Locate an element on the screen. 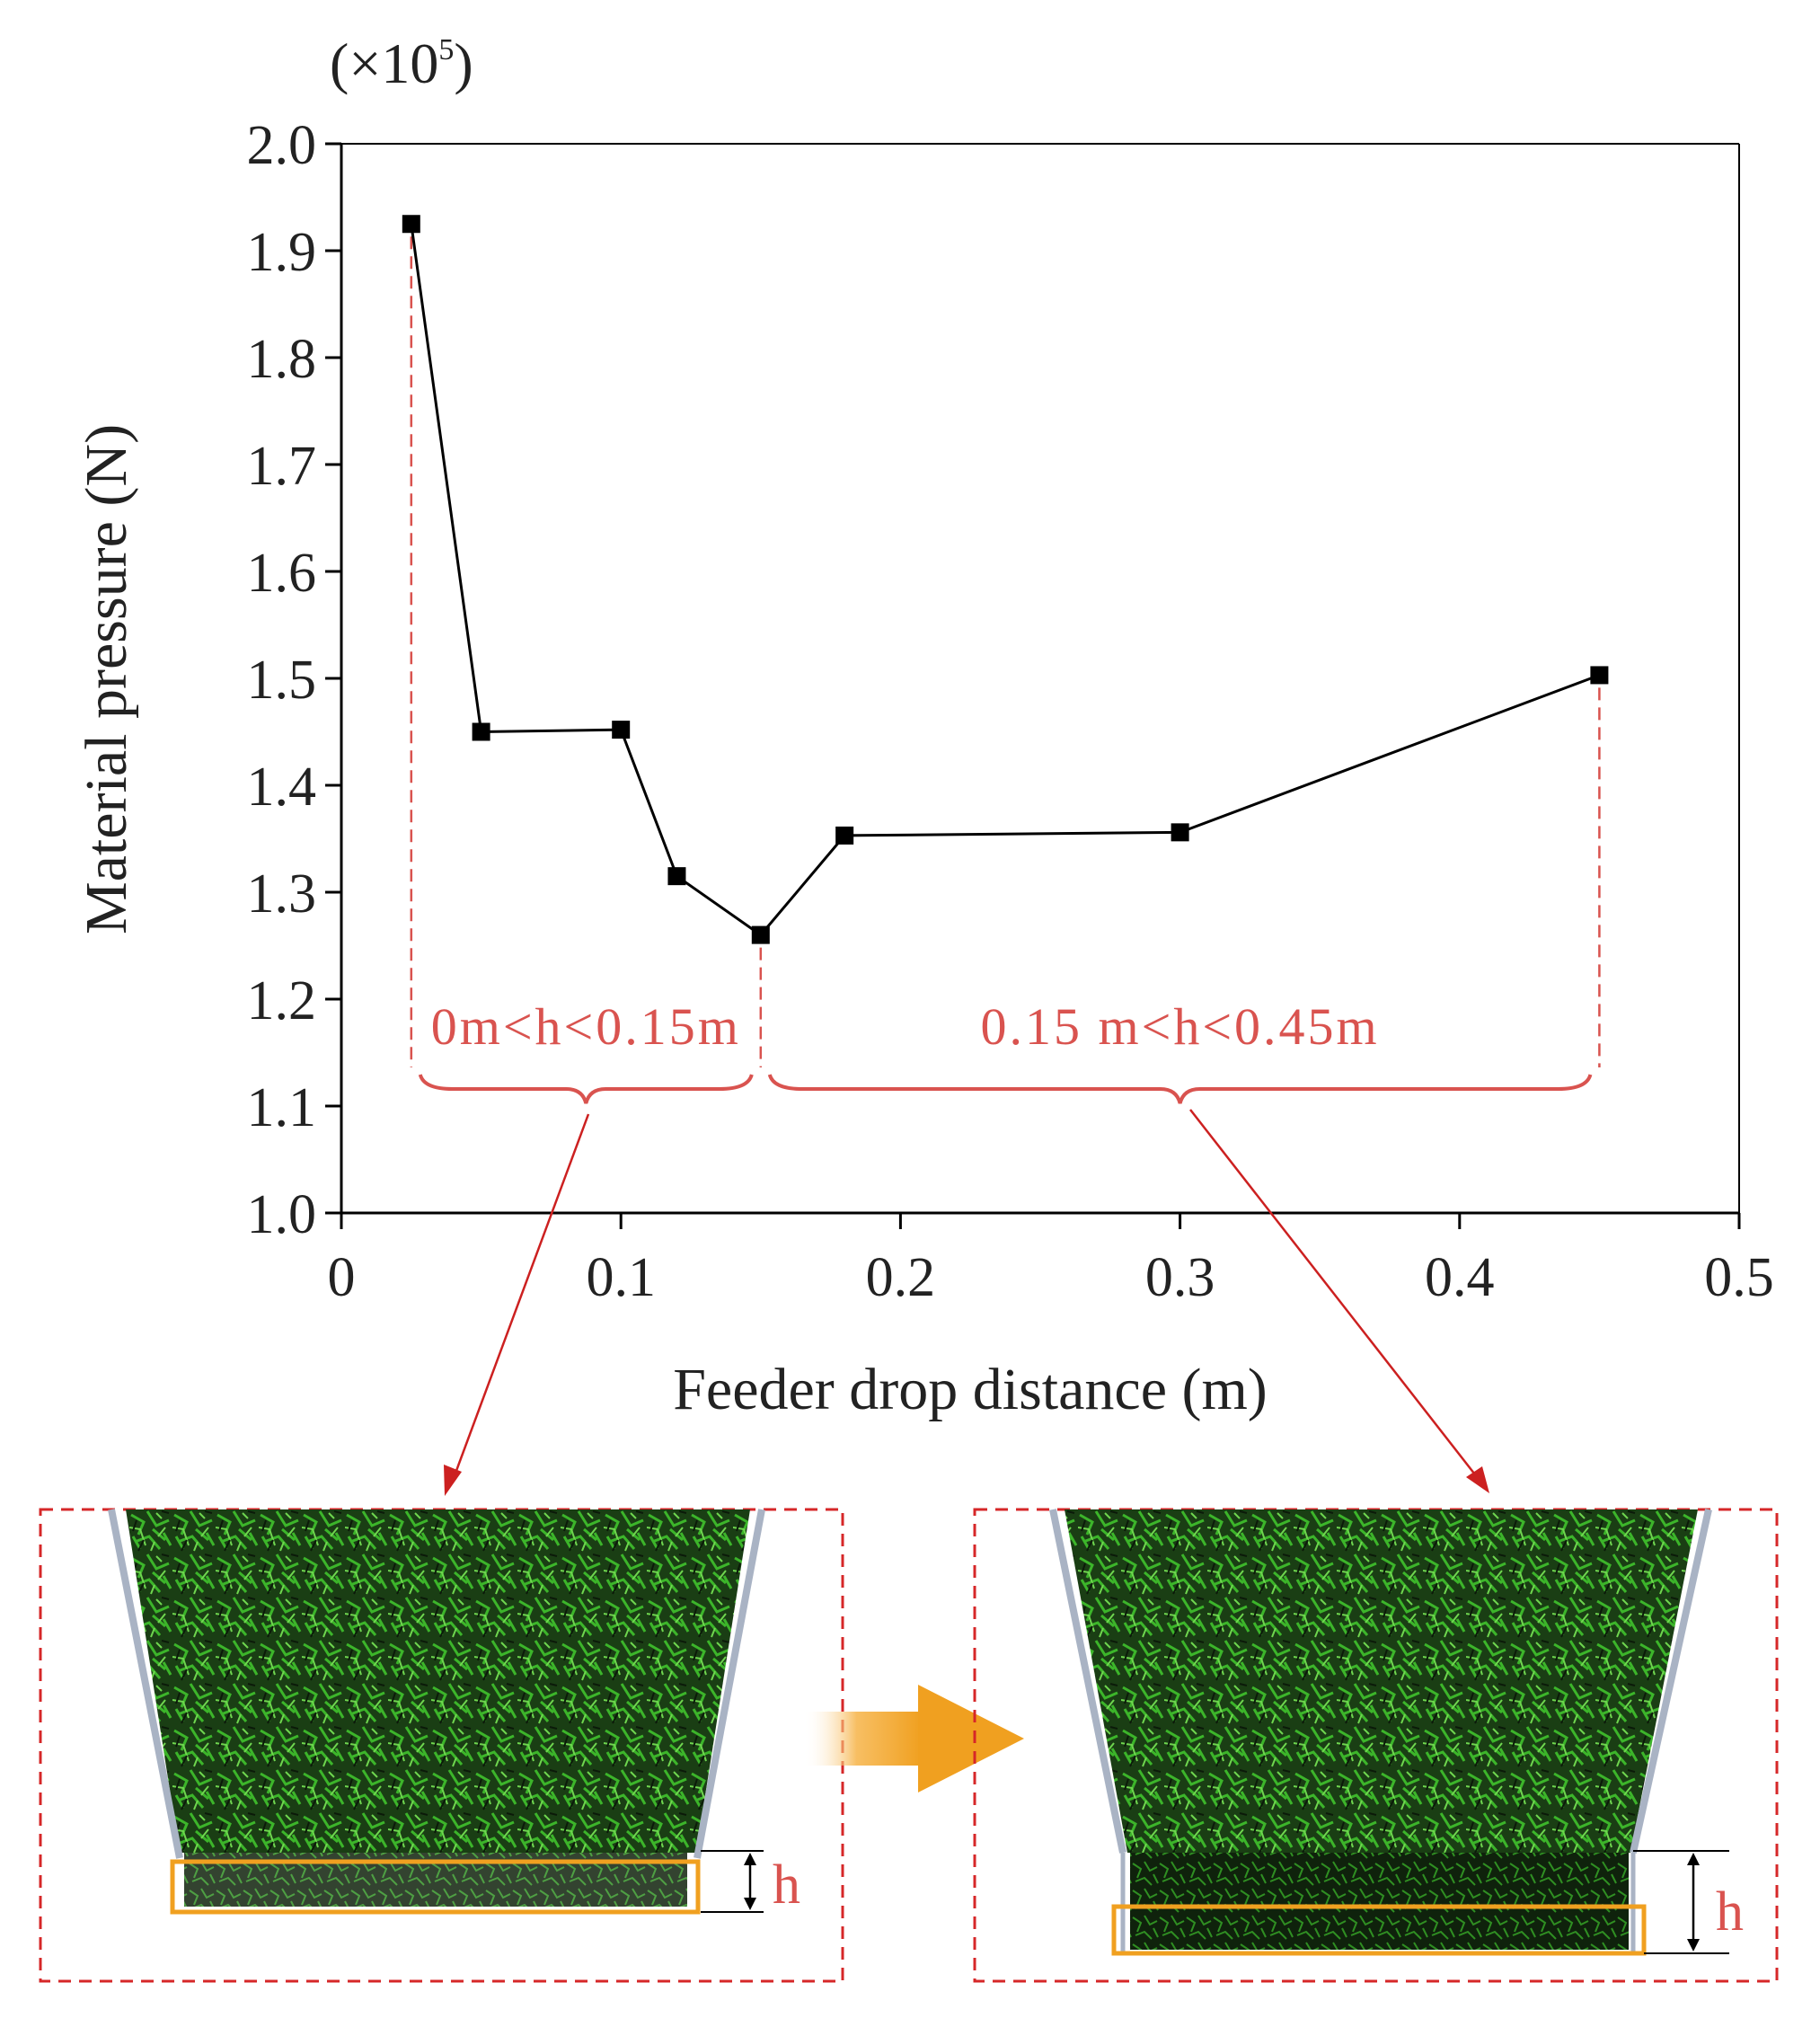 Image resolution: width=1820 pixels, height=2027 pixels. x-tick-label: 0.3 is located at coordinates (1180, 1278).